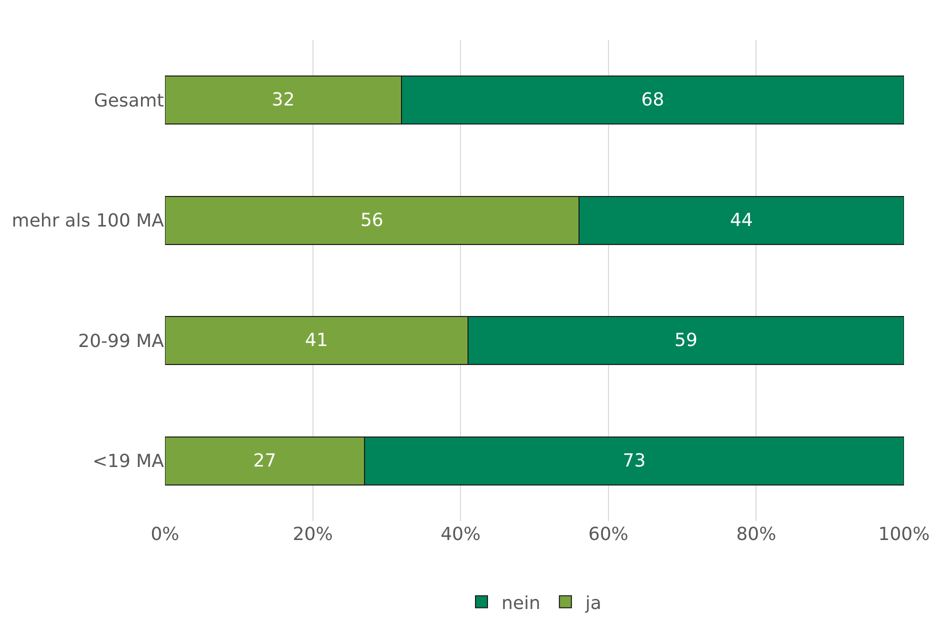 The width and height of the screenshot is (944, 633). Describe the element at coordinates (372, 220) in the screenshot. I see `data-label: 56` at that location.